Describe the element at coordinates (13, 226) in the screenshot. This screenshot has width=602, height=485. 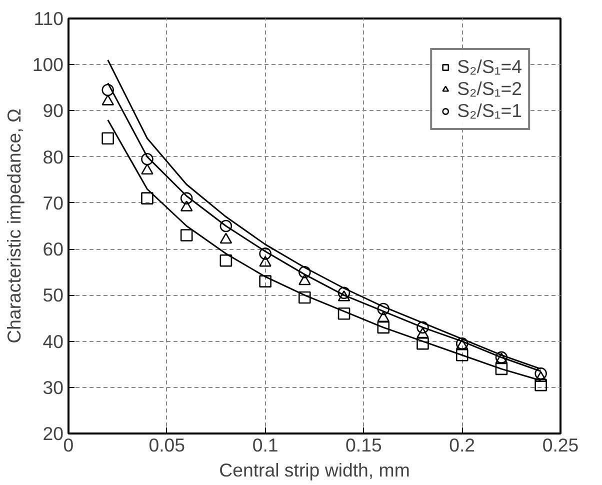
I see `y-axis-title: Characteristic impedance, Ω` at that location.